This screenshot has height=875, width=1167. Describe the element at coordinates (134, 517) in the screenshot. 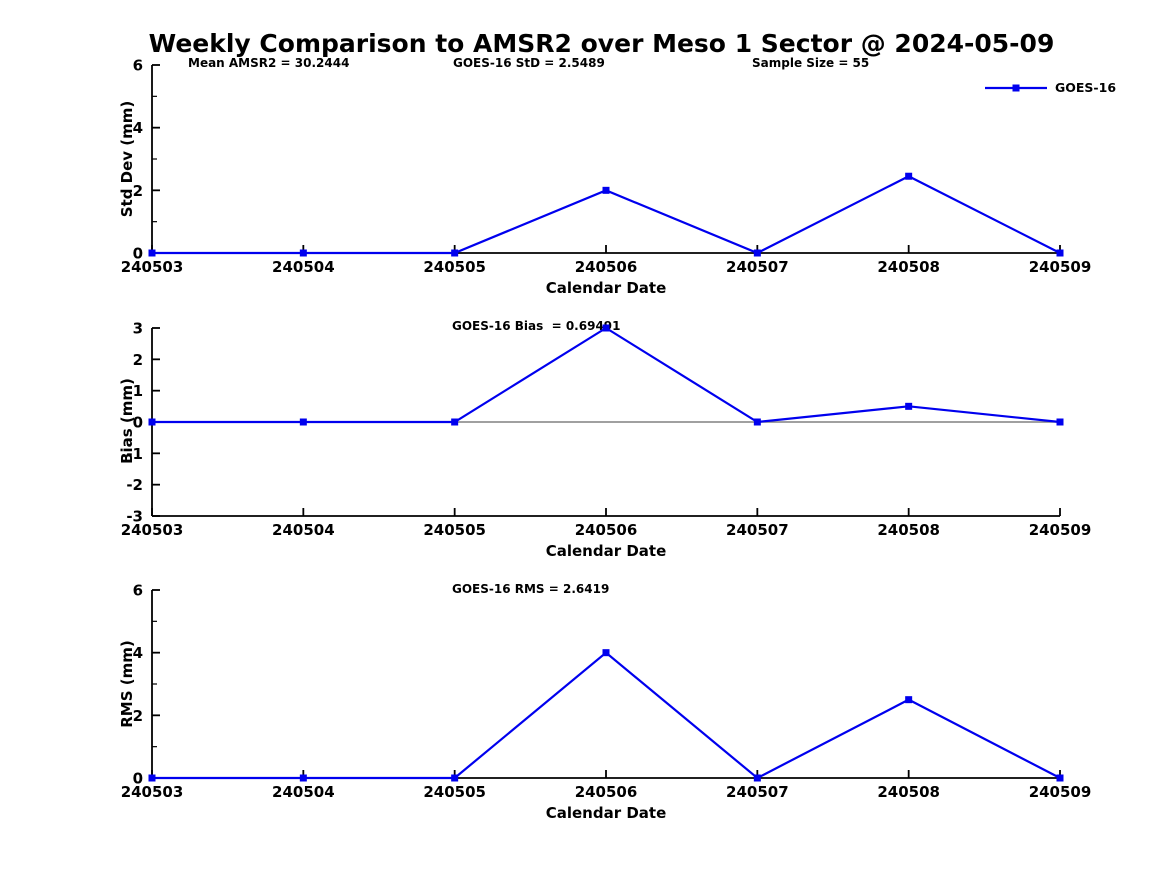

I see `y-tick-label: -3` at that location.